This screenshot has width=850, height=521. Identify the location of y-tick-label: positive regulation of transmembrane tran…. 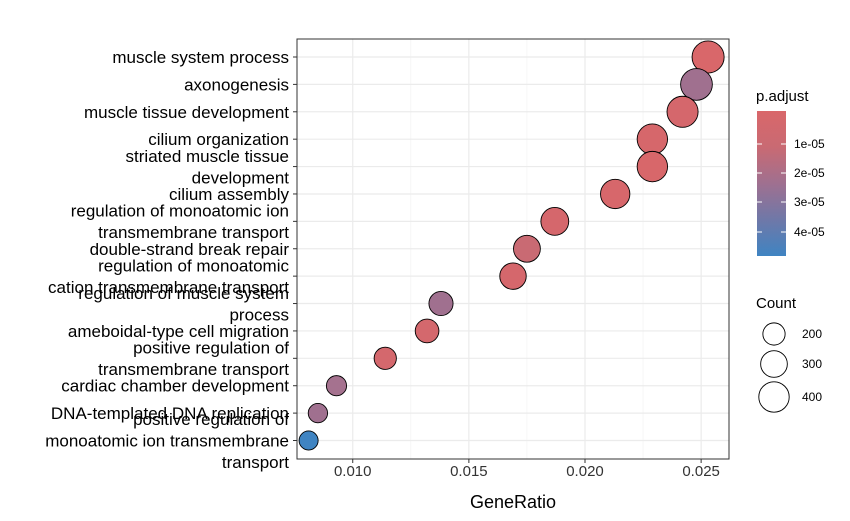
(193, 359).